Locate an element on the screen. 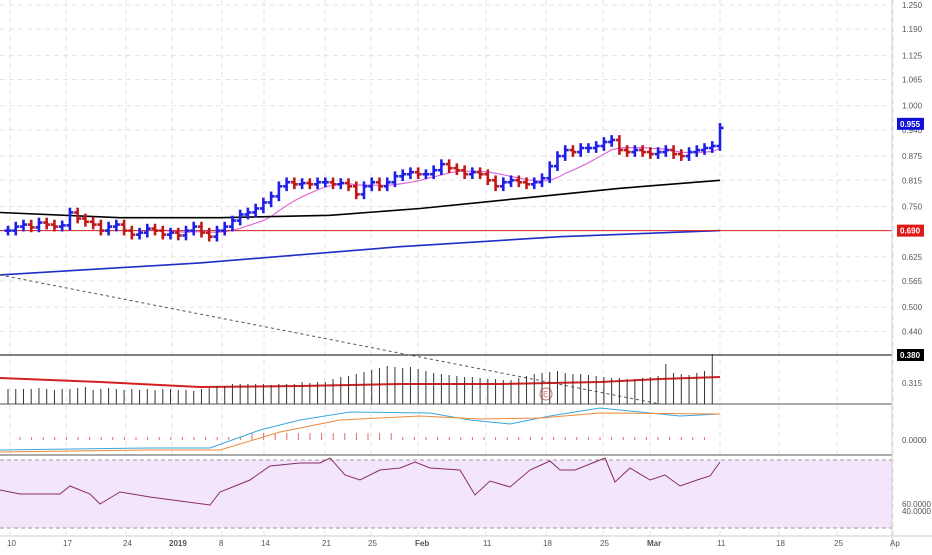 This screenshot has height=555, width=932. price-tick-label: 0.500 is located at coordinates (912, 307).